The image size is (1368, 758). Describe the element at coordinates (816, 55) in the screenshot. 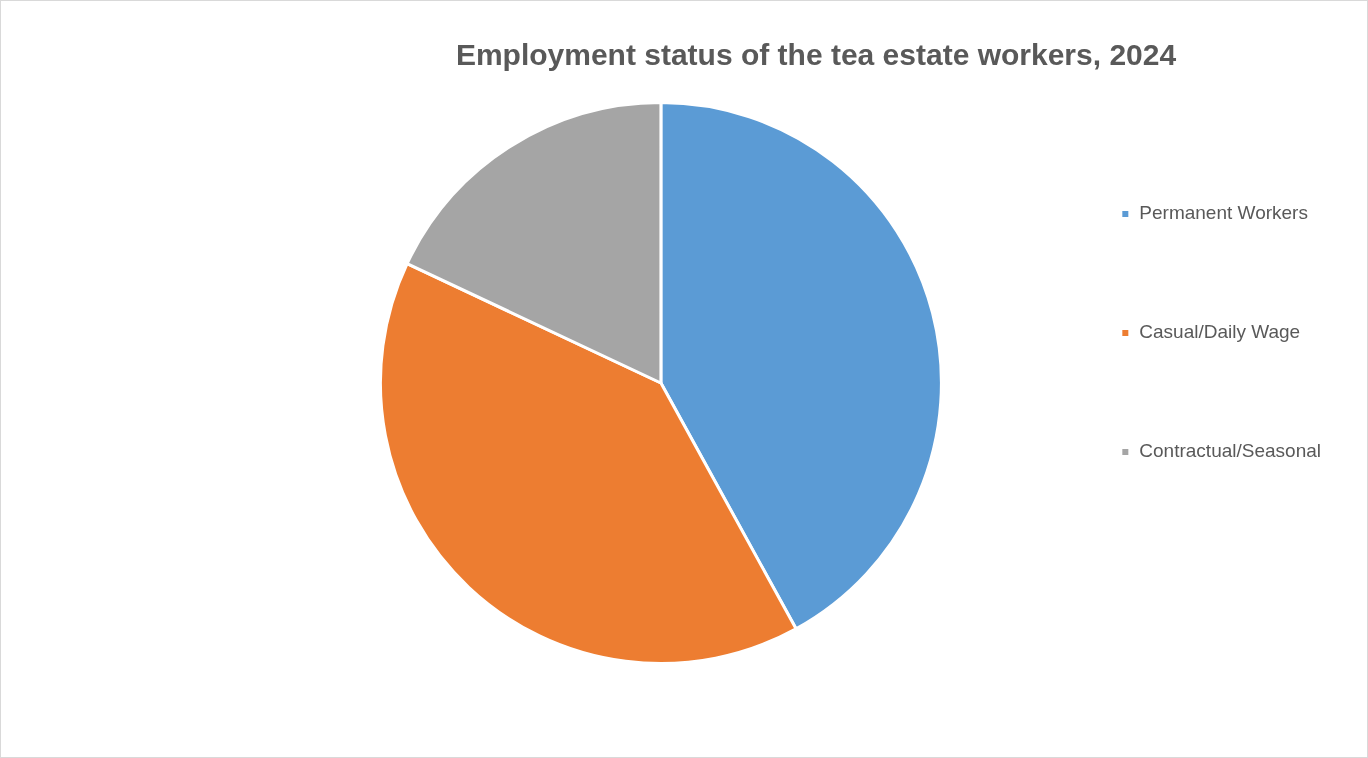

I see `chart-title: Employment status of the tea estate workers, 2024` at that location.